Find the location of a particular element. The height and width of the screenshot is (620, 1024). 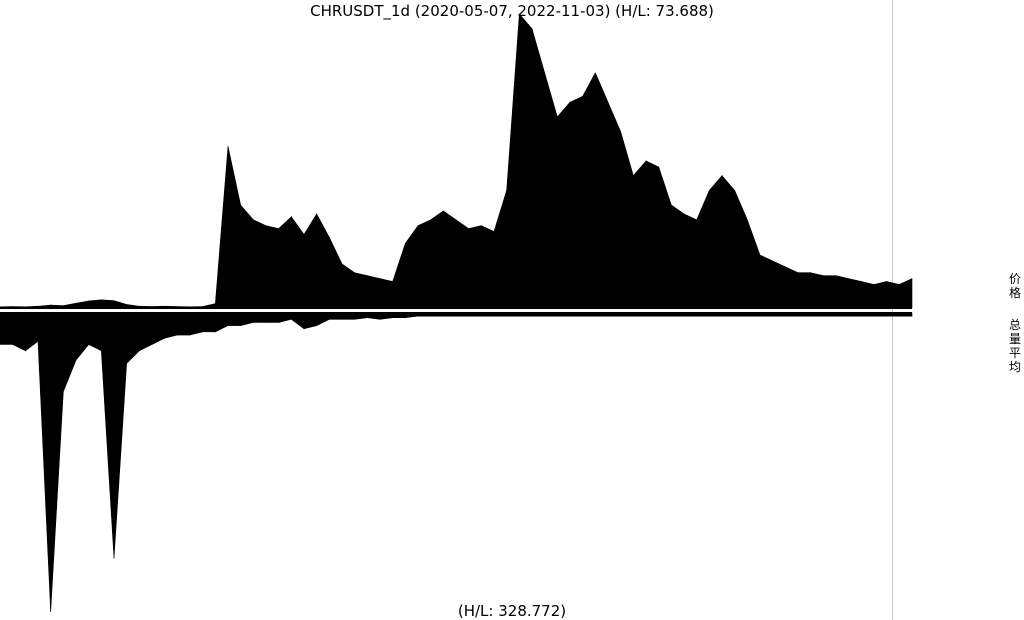

legend-volume-label: 总量平均 is located at coordinates (1014, 346).